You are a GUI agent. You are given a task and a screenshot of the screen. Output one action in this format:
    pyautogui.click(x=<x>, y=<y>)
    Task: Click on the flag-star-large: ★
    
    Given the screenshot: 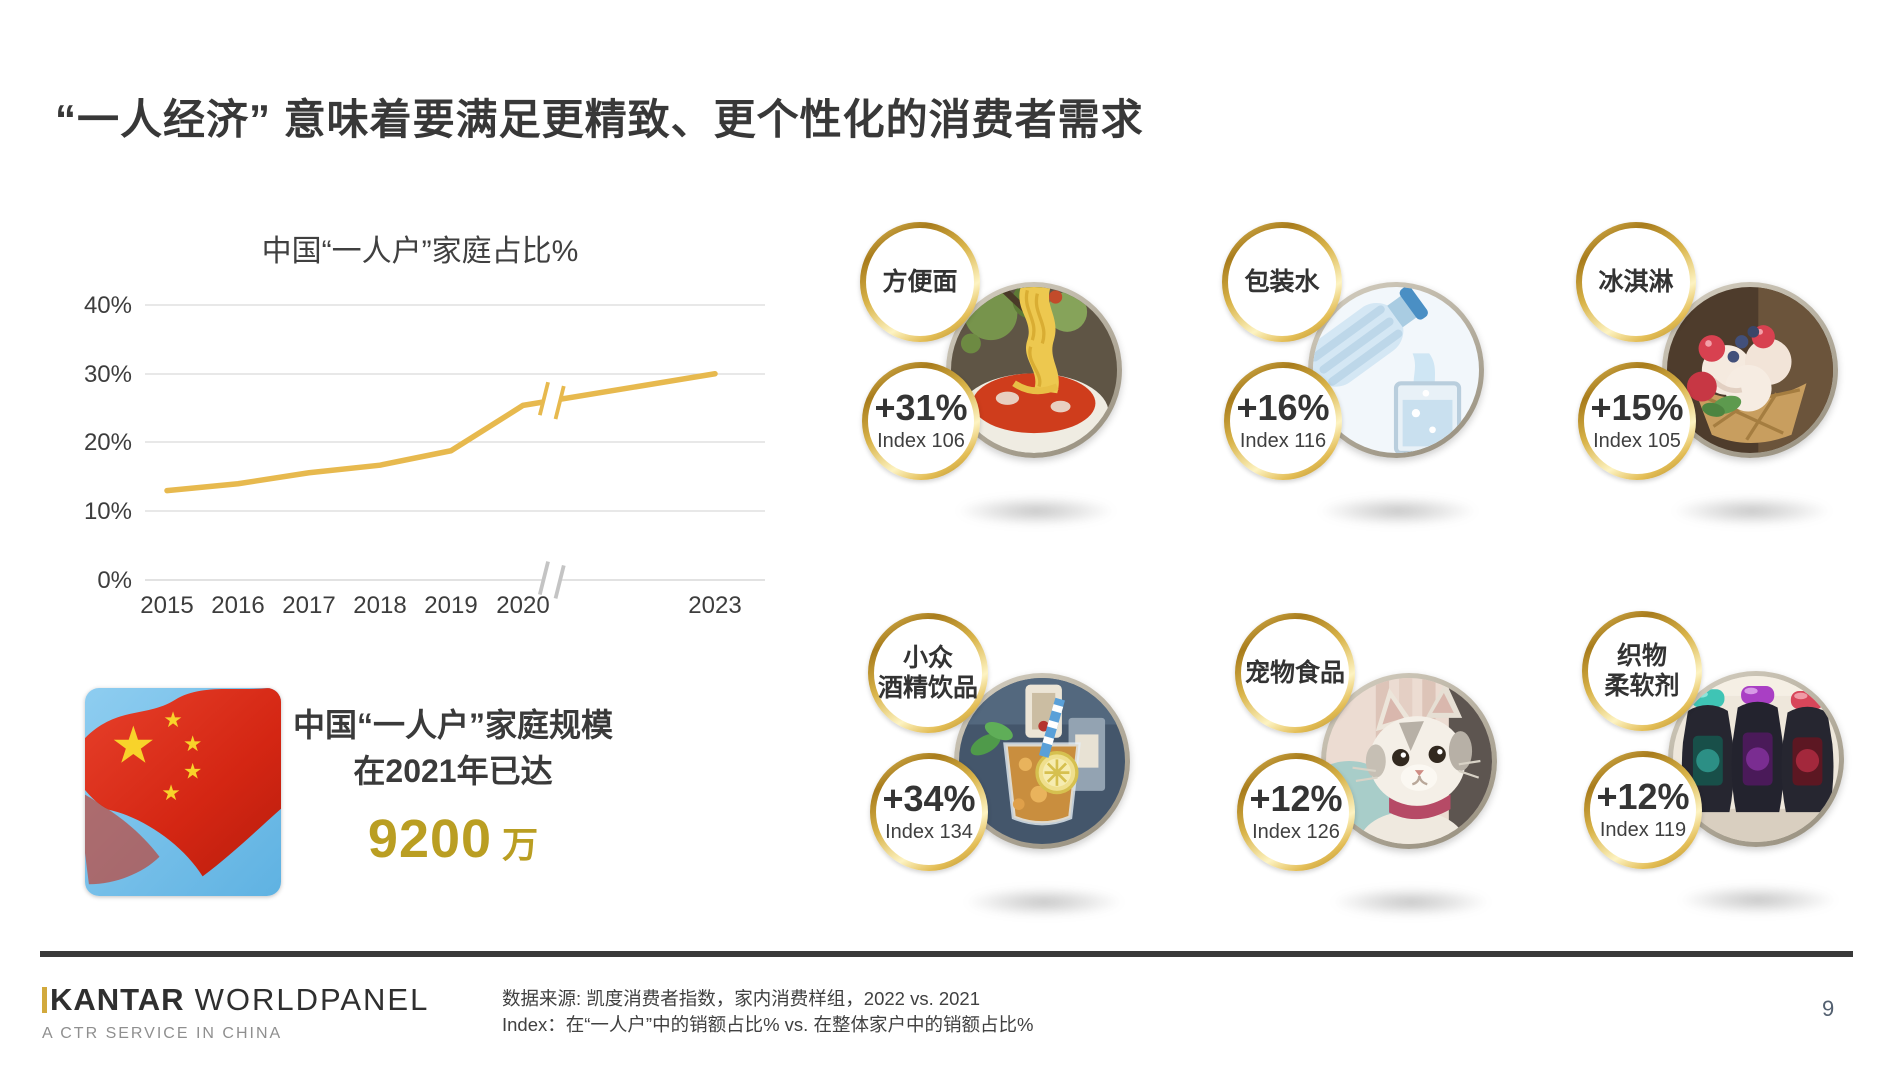 What is the action you would take?
    pyautogui.click(x=133, y=745)
    